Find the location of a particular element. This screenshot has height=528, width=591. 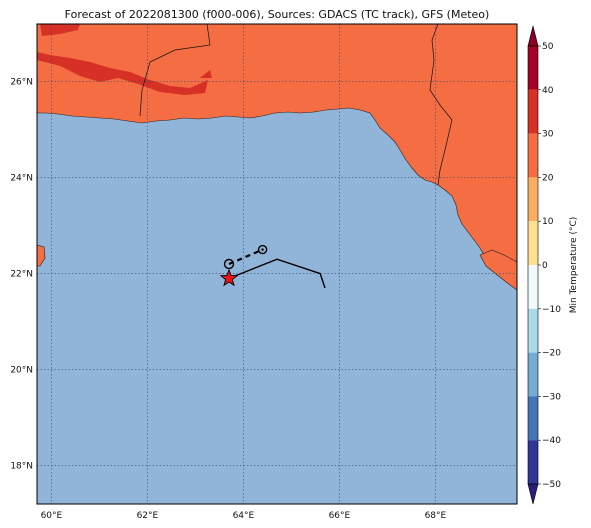

lat-tick-label: 20°N is located at coordinates (21, 371).